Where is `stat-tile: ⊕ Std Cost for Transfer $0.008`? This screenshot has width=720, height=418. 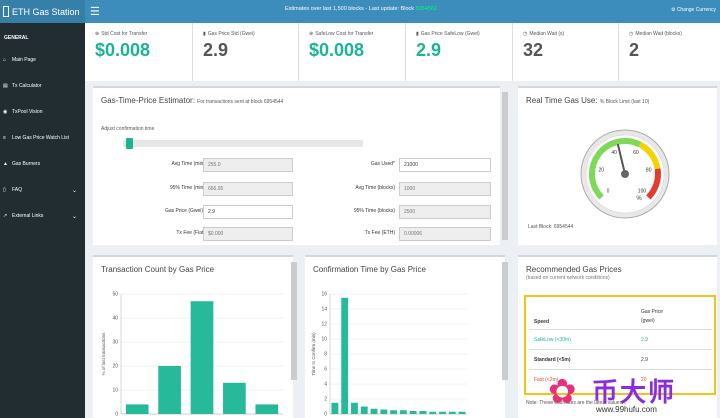 stat-tile: ⊕ Std Cost for Transfer $0.008 is located at coordinates (138, 52).